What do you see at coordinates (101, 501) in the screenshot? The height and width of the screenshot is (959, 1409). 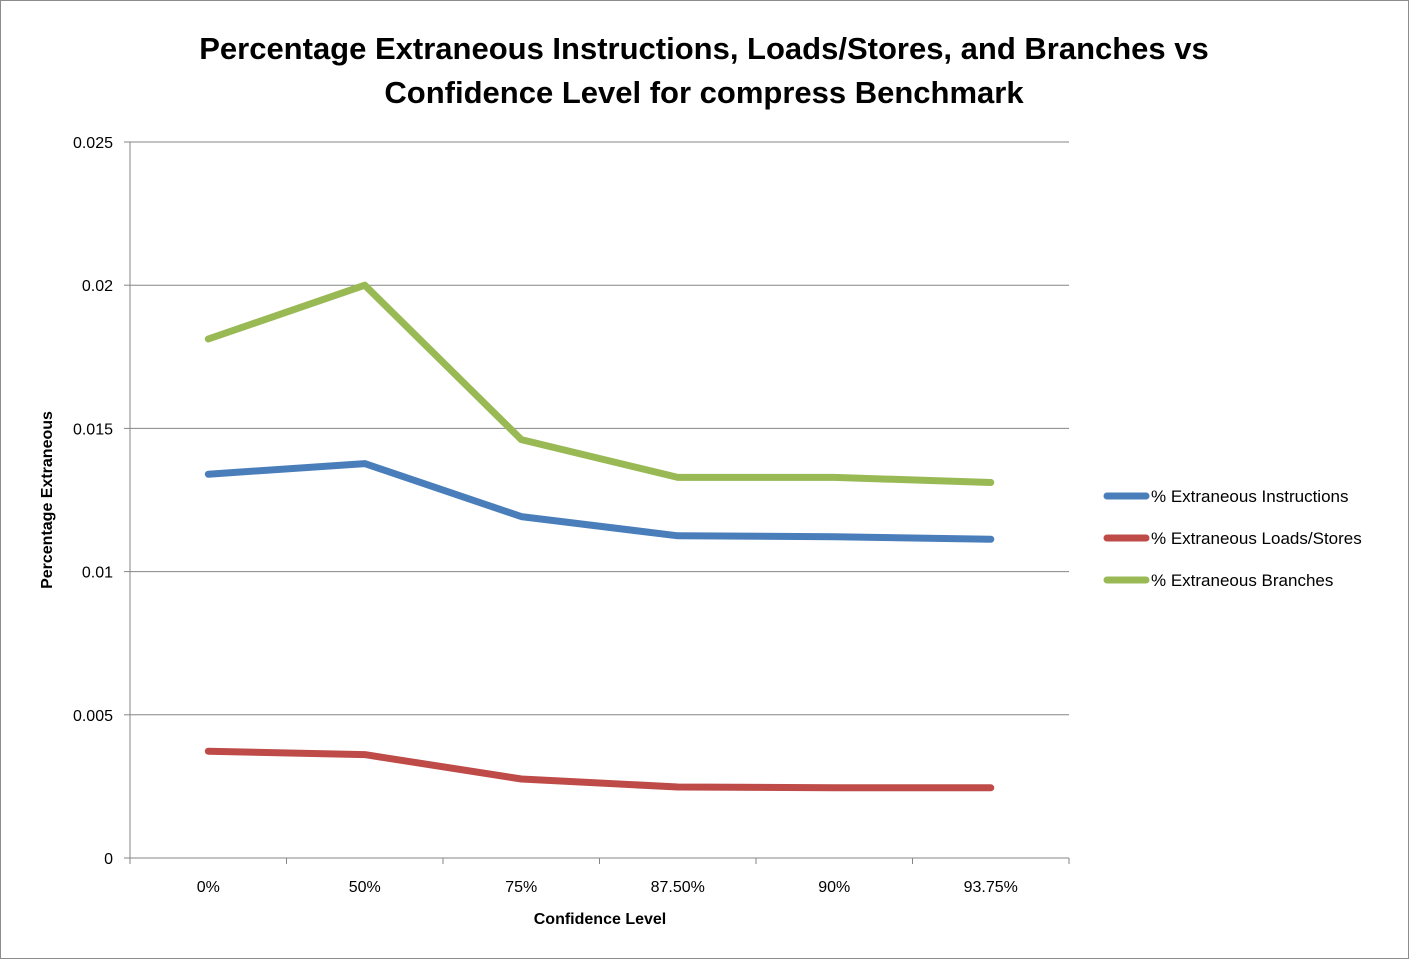 I see `y-axis-ticks: 0 0.005 0.01 0.015 0.02 0.025` at bounding box center [101, 501].